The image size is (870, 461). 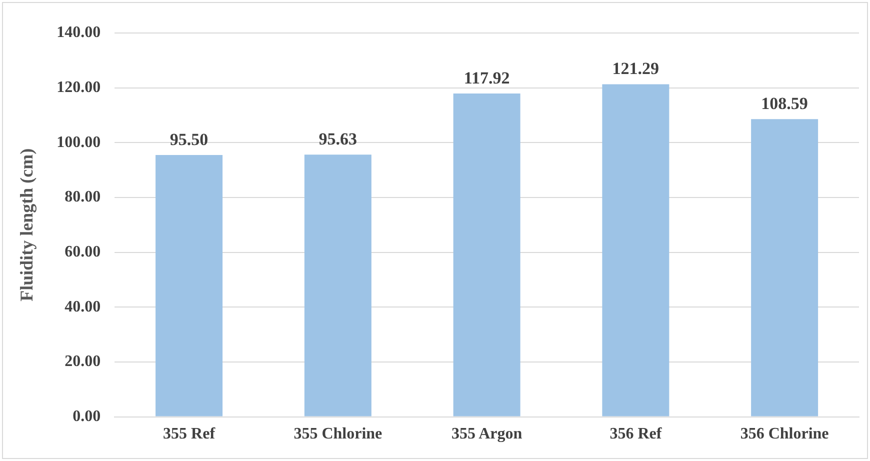 What do you see at coordinates (189, 434) in the screenshot?
I see `x-tick-label: 355 Ref` at bounding box center [189, 434].